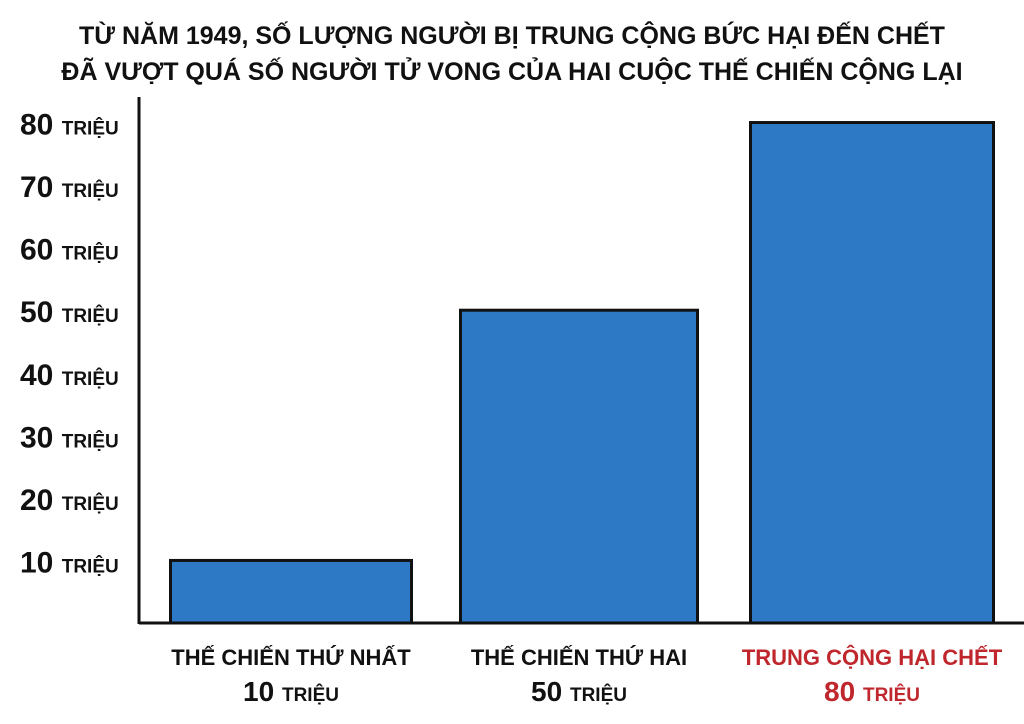  I want to click on y-tick-label: 70 TRIỆU, so click(69, 187).